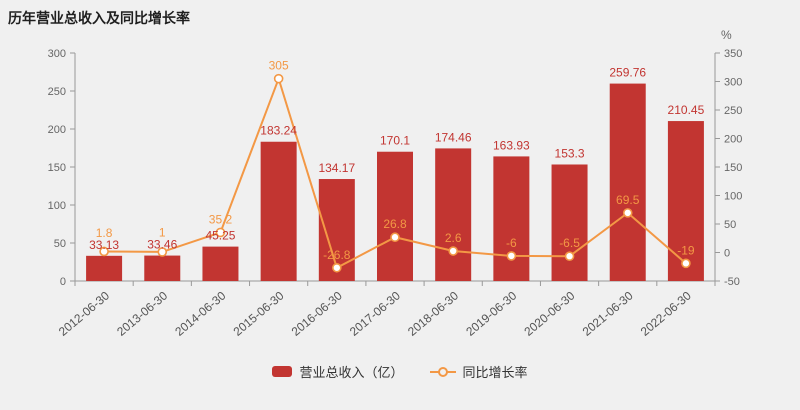  Describe the element at coordinates (200, 313) in the screenshot. I see `category-label: 2014-06-30` at that location.